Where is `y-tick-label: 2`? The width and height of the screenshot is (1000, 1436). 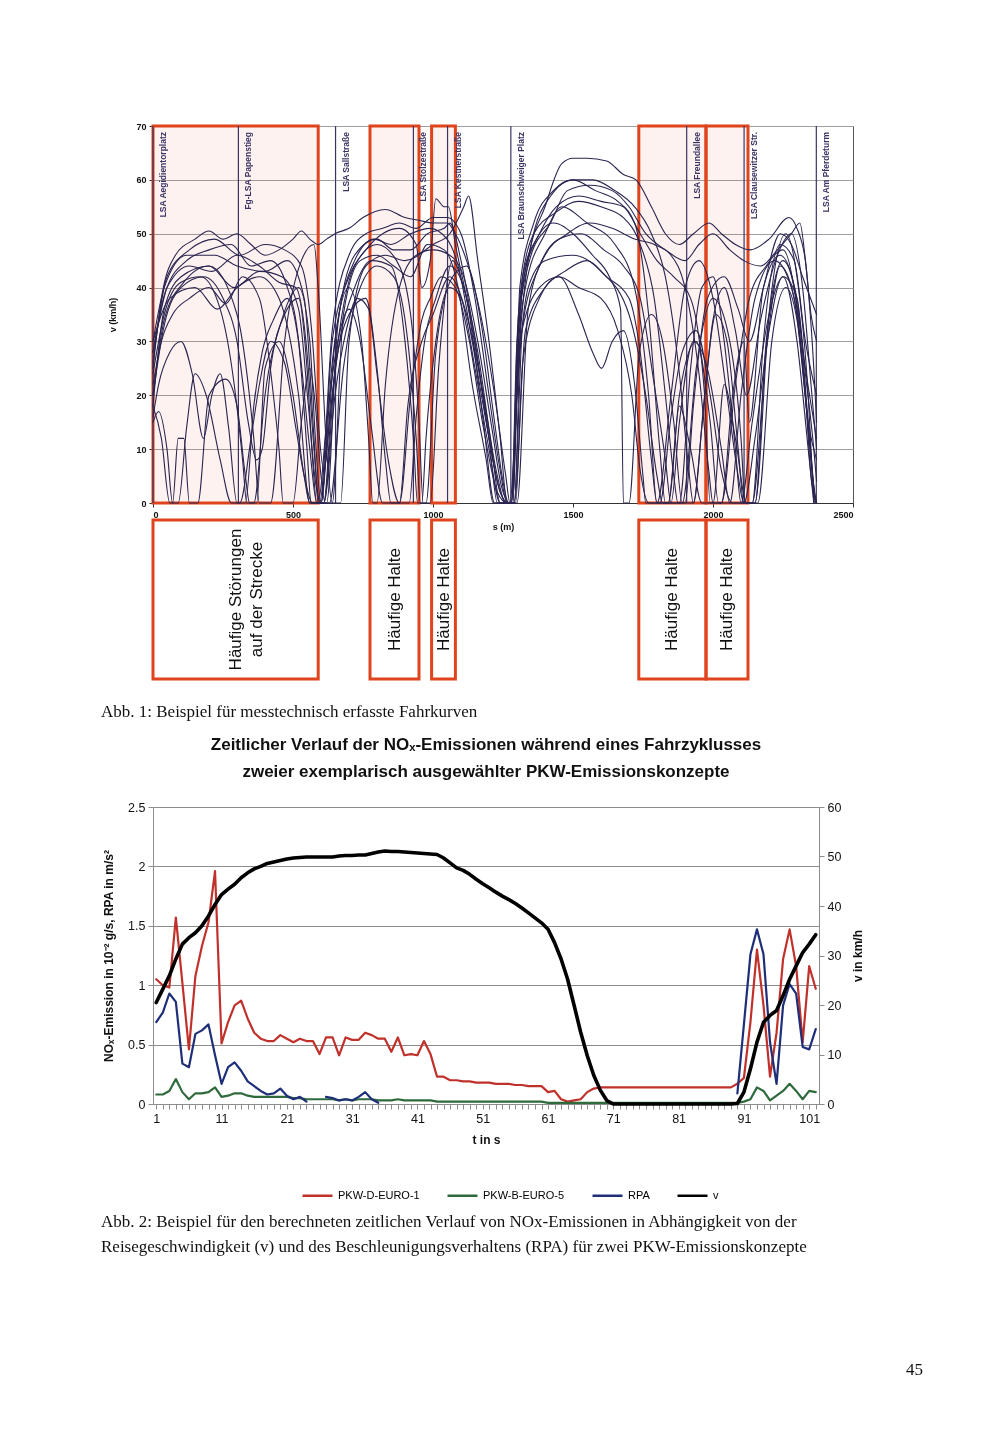 y-tick-label: 2 is located at coordinates (142, 866).